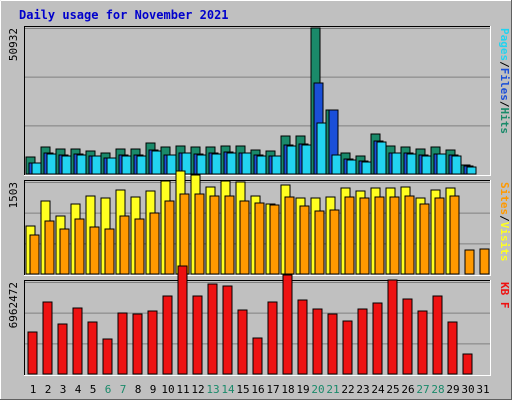 Image resolution: width=512 pixels, height=400 pixels. I want to click on day-label-2: 2, so click(48, 389).